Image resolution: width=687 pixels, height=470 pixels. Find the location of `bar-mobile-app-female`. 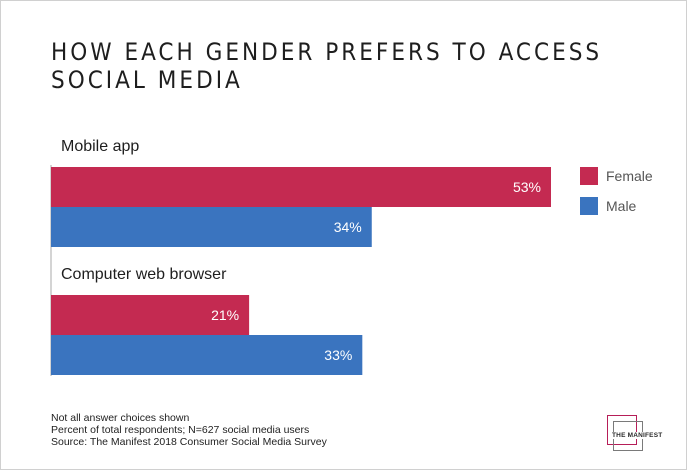

bar-mobile-app-female is located at coordinates (301, 187).